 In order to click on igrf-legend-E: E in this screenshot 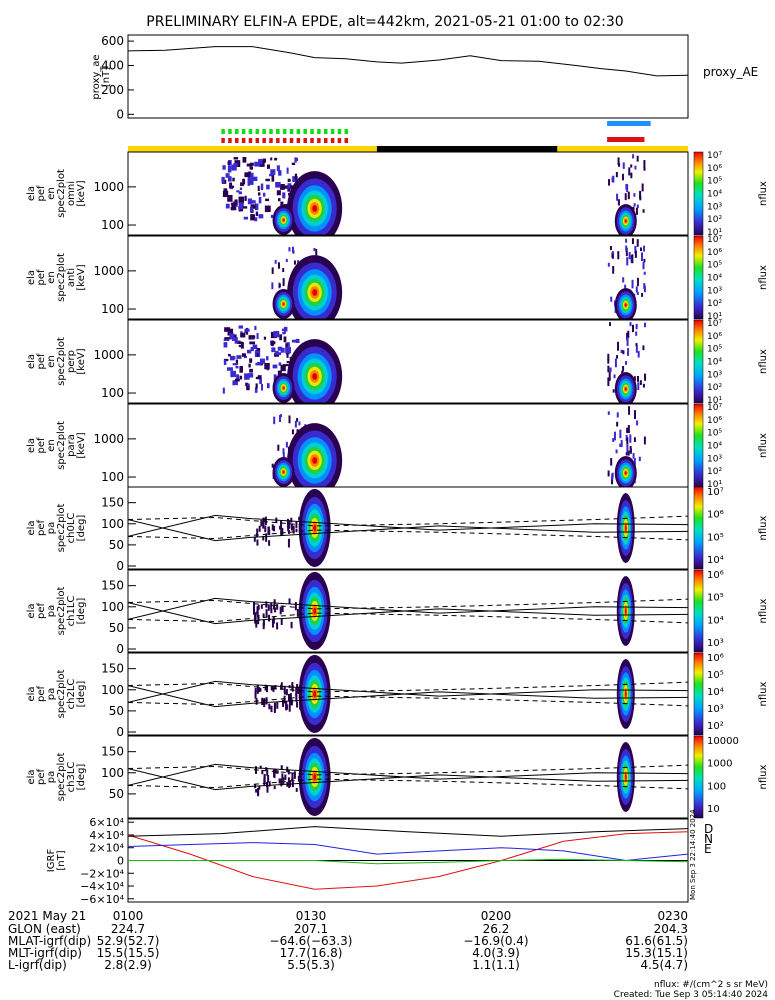, I will do `click(708, 849)`.